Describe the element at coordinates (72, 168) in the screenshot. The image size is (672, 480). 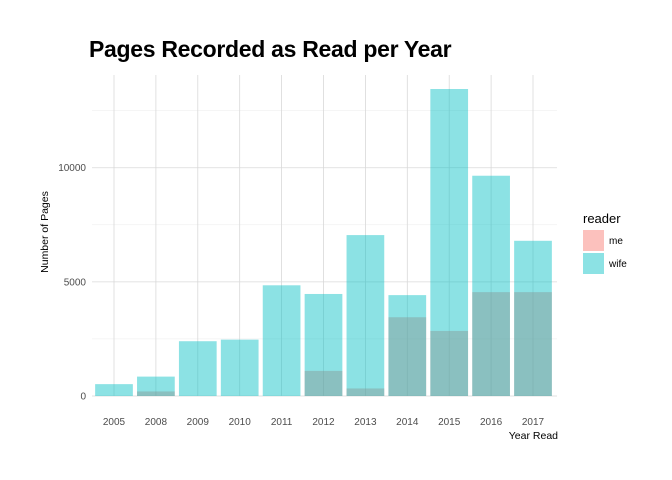
I see `y-tick-label: 10000` at that location.